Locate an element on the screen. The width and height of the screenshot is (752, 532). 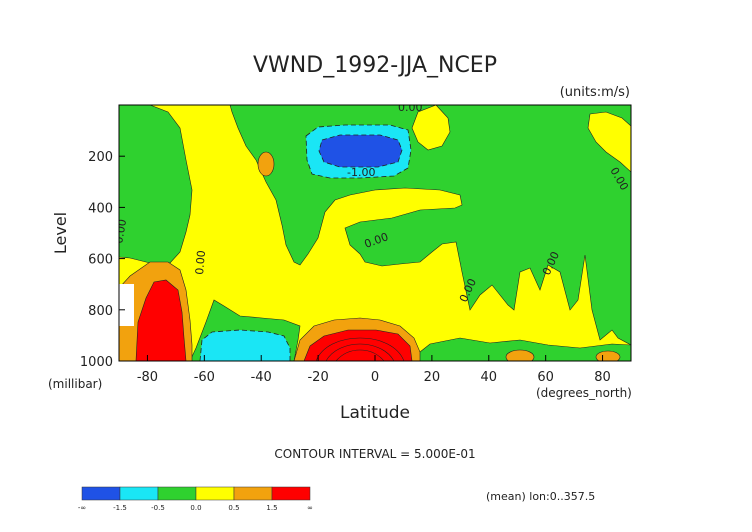
y-tick-label: 200 is located at coordinates (100, 157).